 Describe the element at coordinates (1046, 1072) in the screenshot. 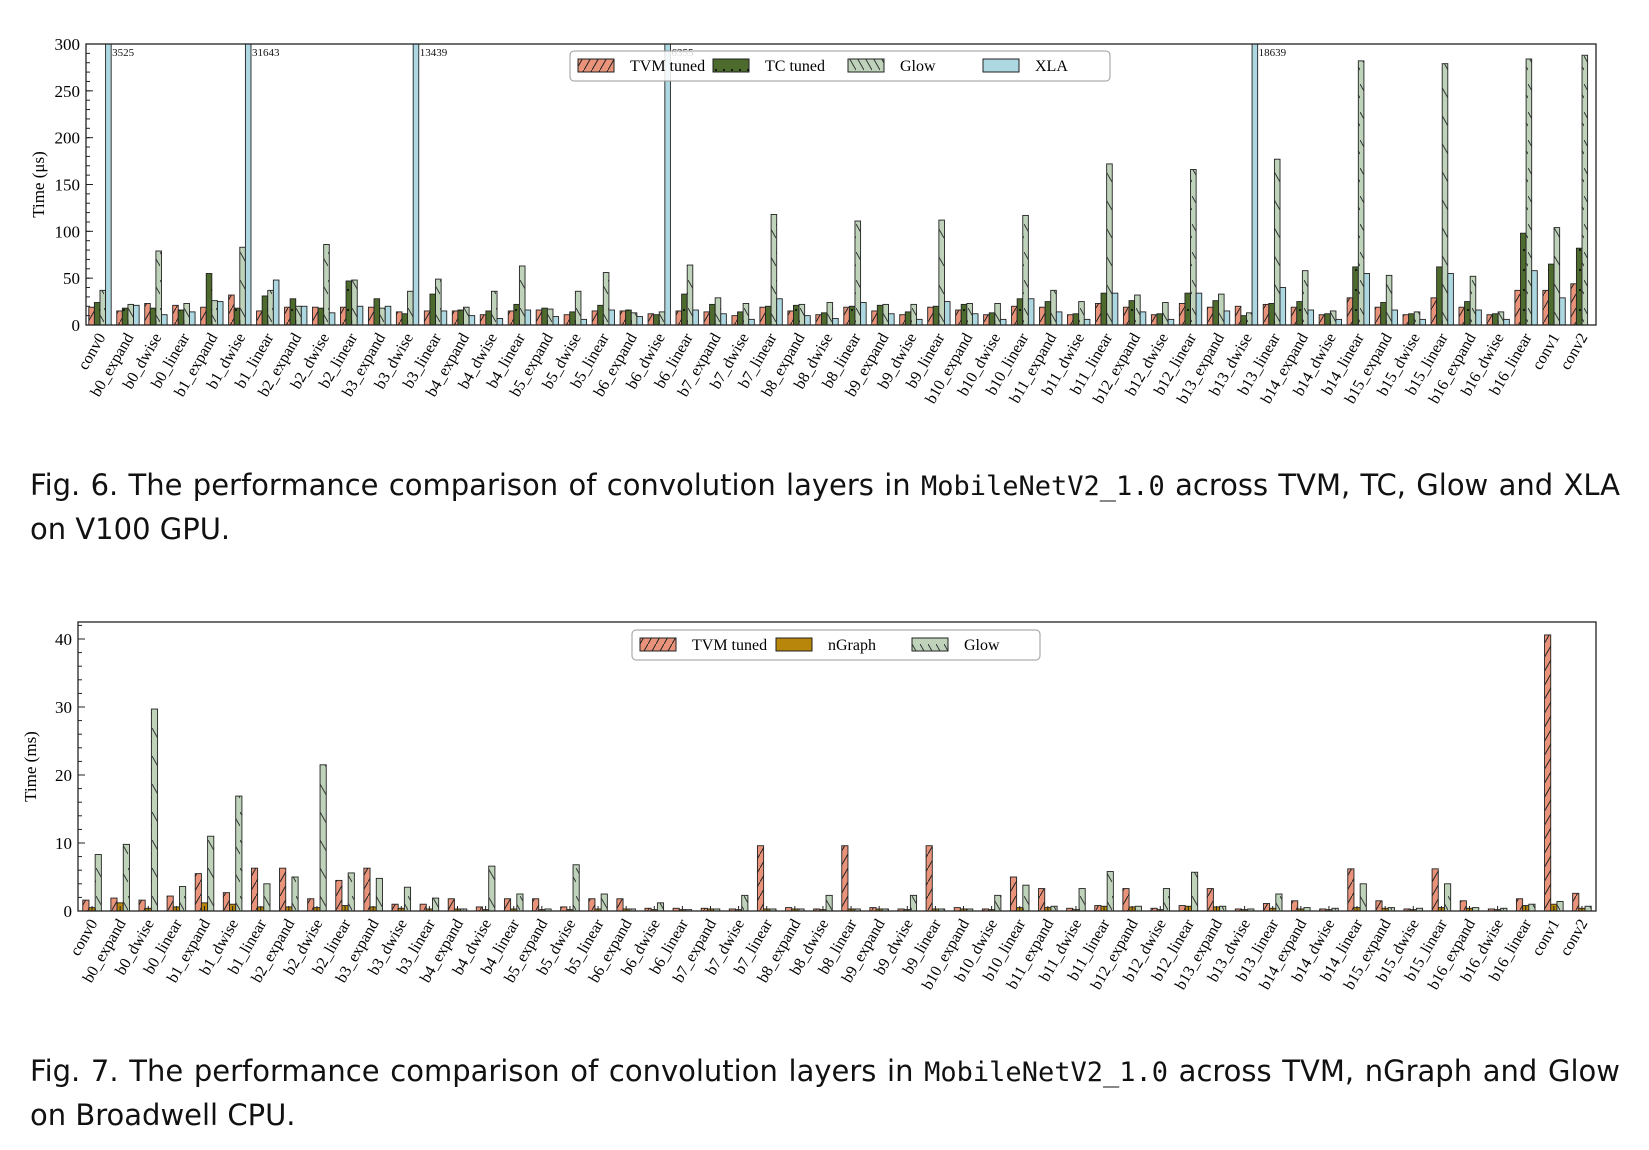

I see `model-name: MobileNetV2_1.0` at that location.